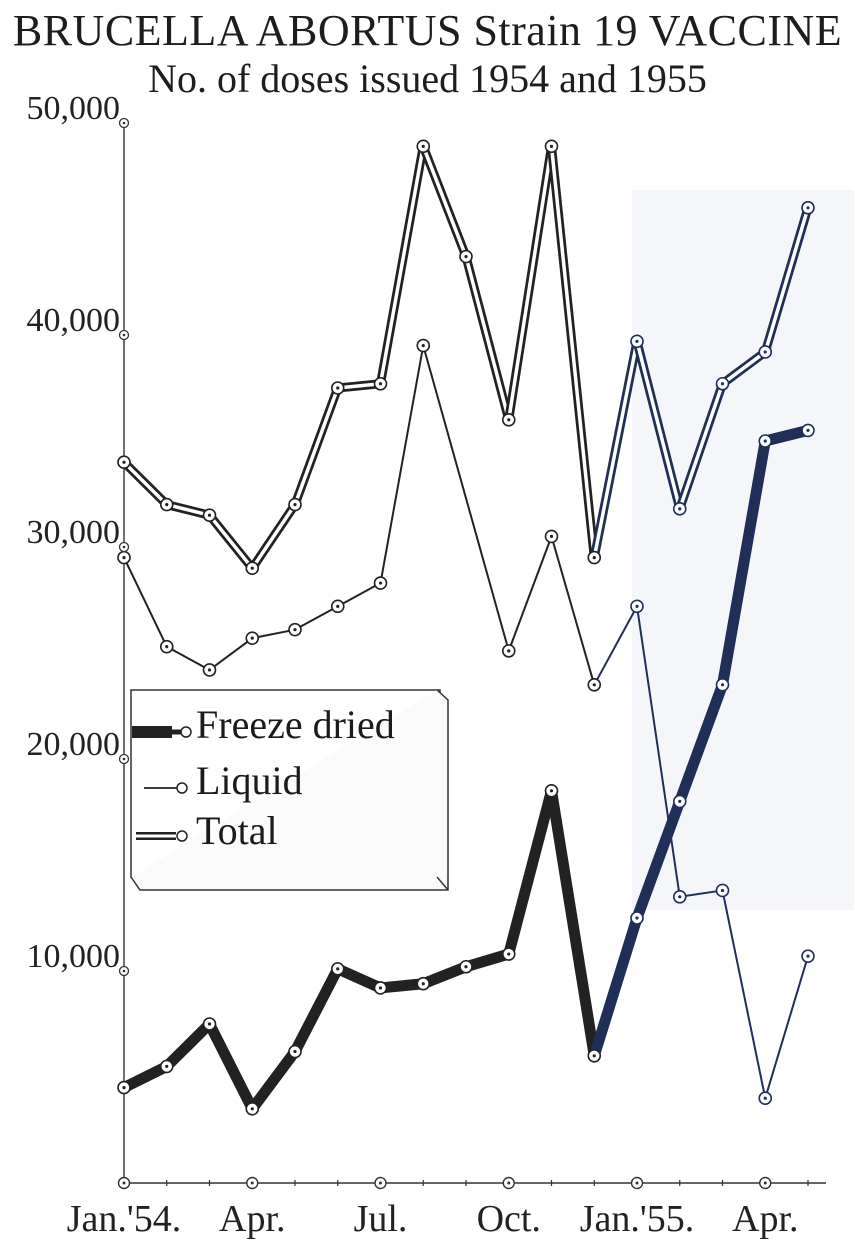  What do you see at coordinates (249, 780) in the screenshot?
I see `legend-label-liquid: Liquid` at bounding box center [249, 780].